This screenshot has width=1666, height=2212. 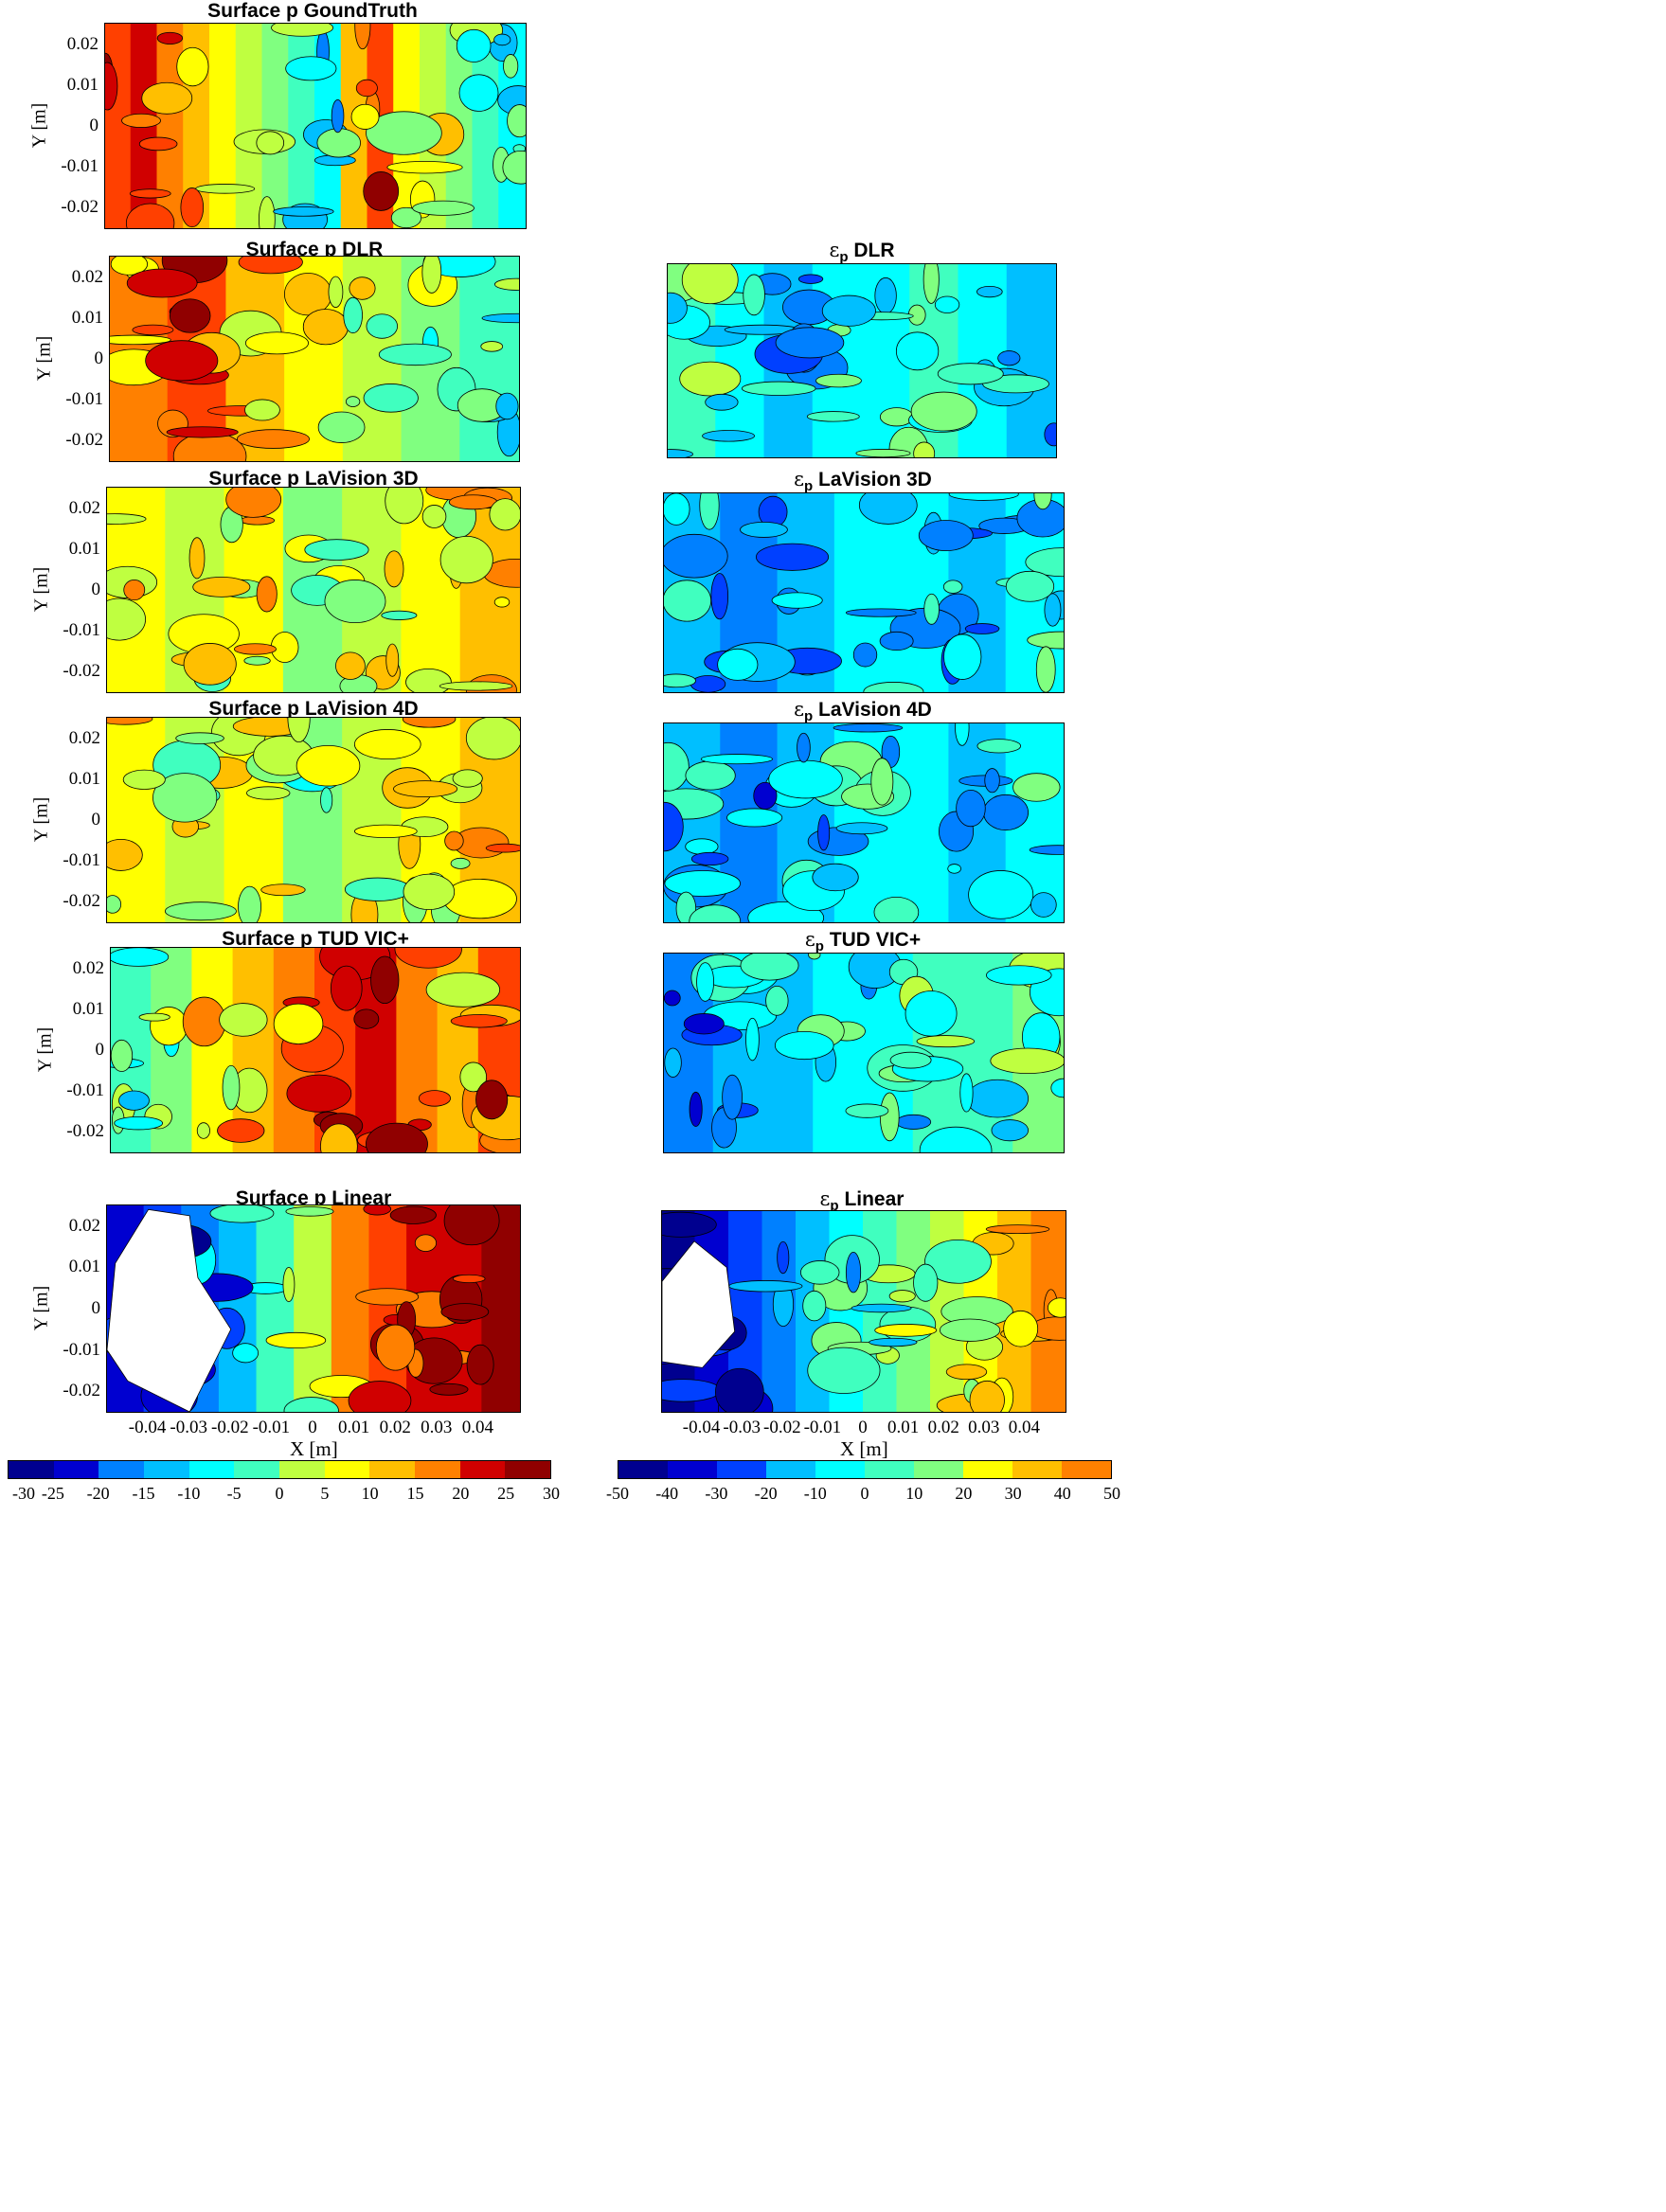 What do you see at coordinates (876, 940) in the screenshot?
I see `panel-title-text: TUD VIC+` at bounding box center [876, 940].